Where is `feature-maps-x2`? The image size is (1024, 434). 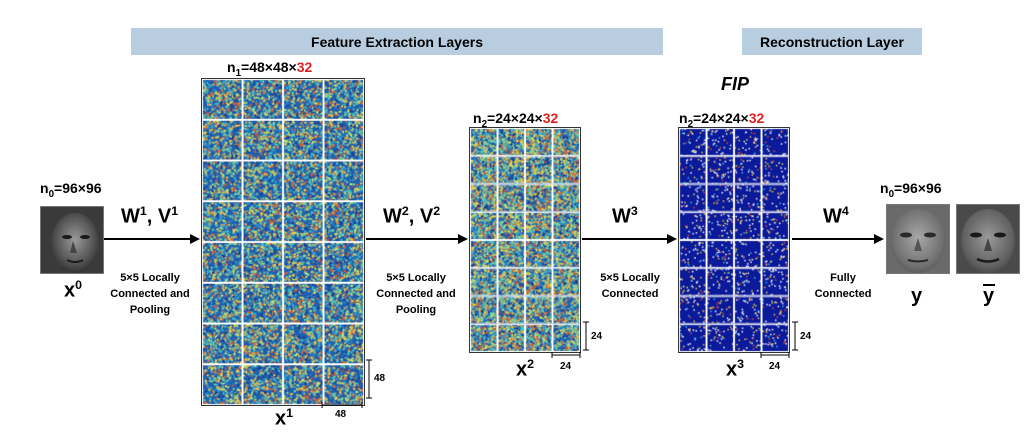
feature-maps-x2 is located at coordinates (525, 240).